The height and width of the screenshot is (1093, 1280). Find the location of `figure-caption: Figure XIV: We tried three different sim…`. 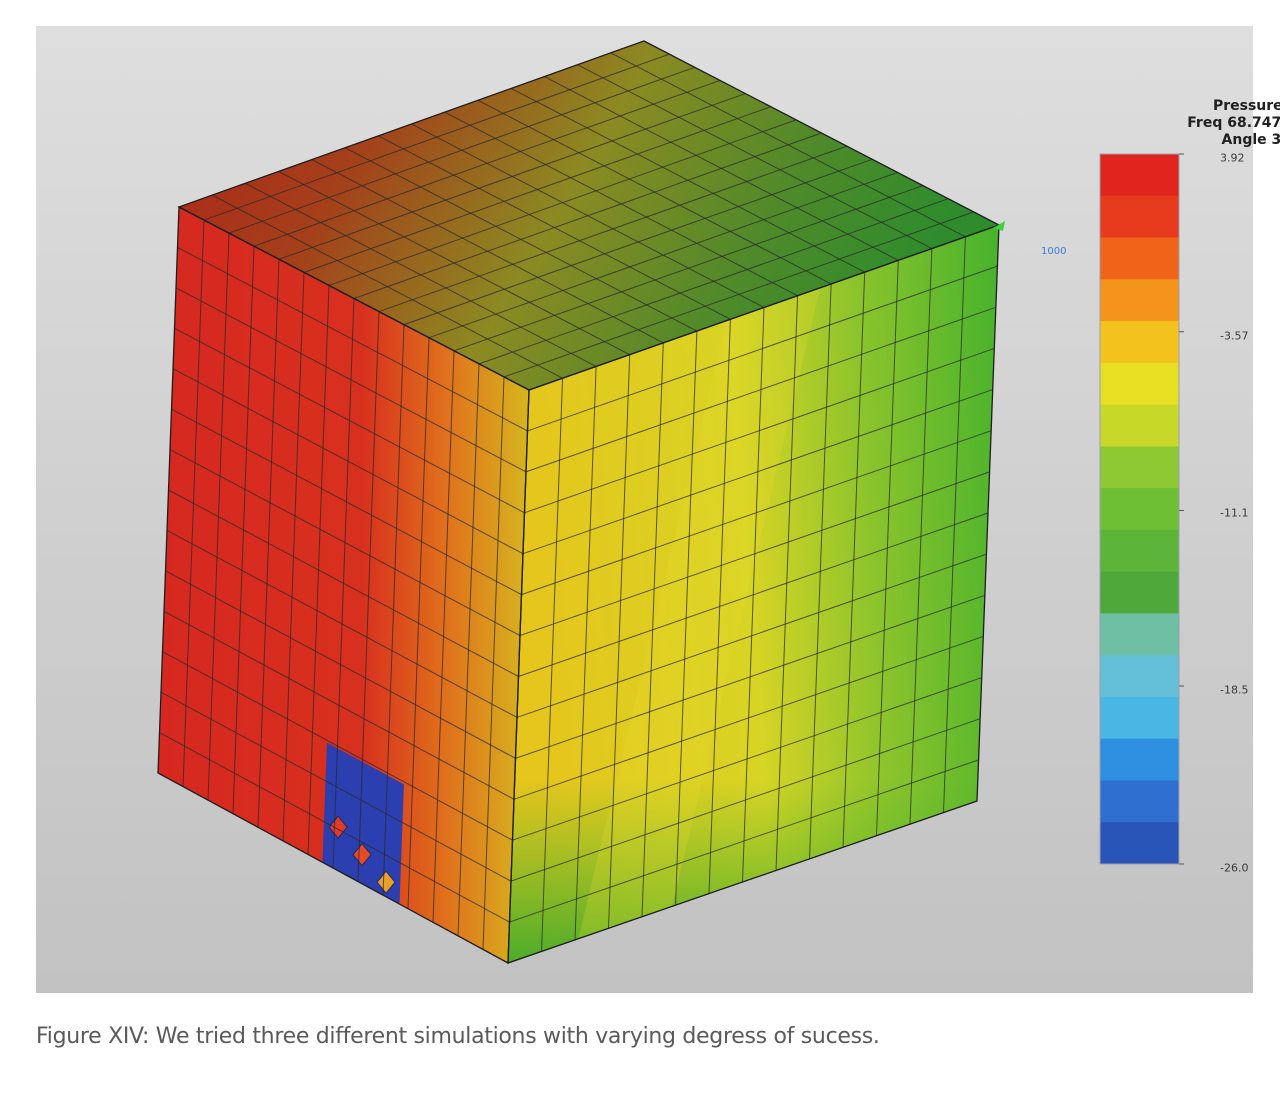

figure-caption: Figure XIV: We tried three different sim… is located at coordinates (458, 1036).